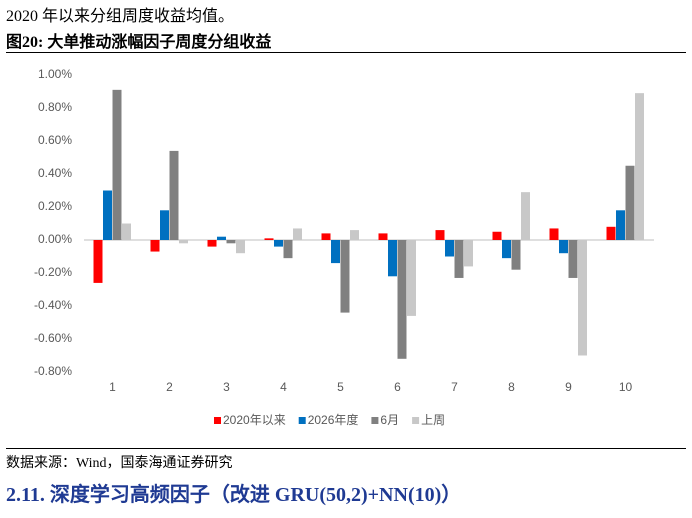 The height and width of the screenshot is (518, 692). What do you see at coordinates (226, 387) in the screenshot?
I see `x-tick-label: 3` at bounding box center [226, 387].